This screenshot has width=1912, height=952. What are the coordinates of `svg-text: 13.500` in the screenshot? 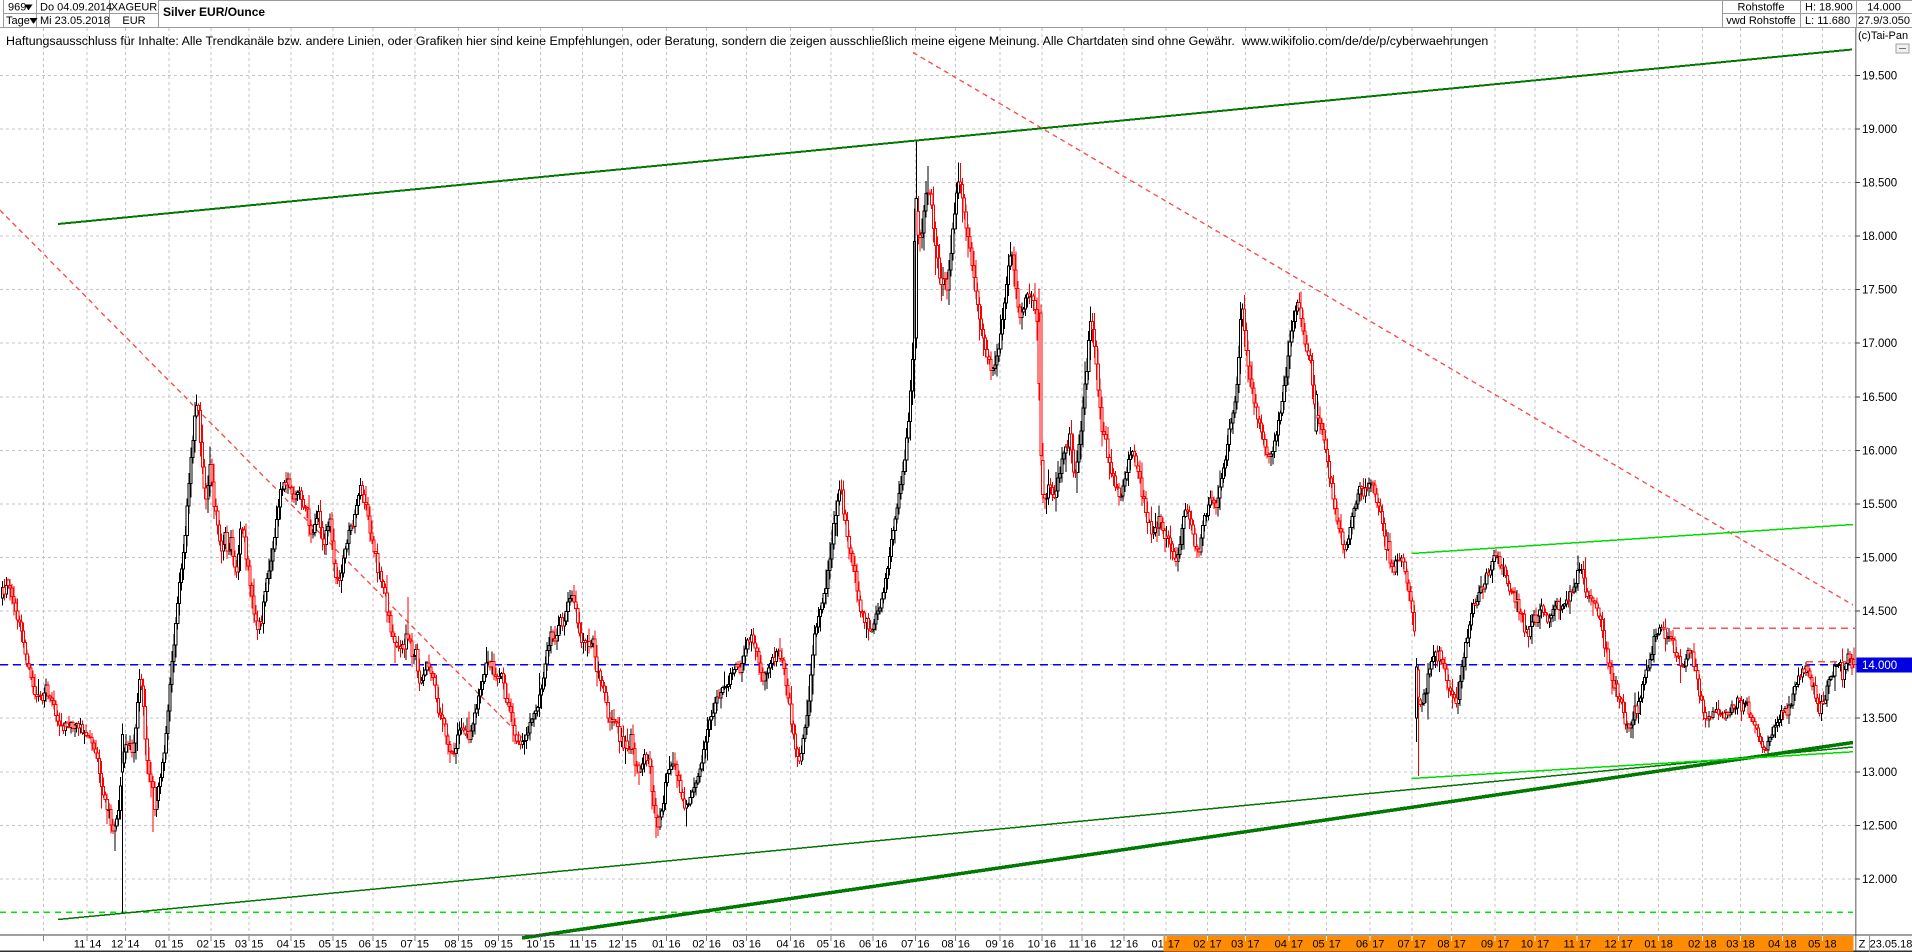 It's located at (1879, 719).